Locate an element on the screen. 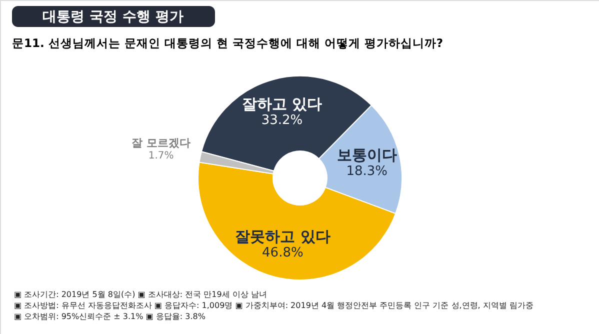 The image size is (599, 334). text: ▣ 조사방법: 유무선 자동응답전화조사 ▣ 응답자수: 1,009명 ▣ 가중치부여: 2019년 4월 행정안전부 주민등록 인구 기준 성,연령, 지역별 림가중 is located at coordinates (274, 305).